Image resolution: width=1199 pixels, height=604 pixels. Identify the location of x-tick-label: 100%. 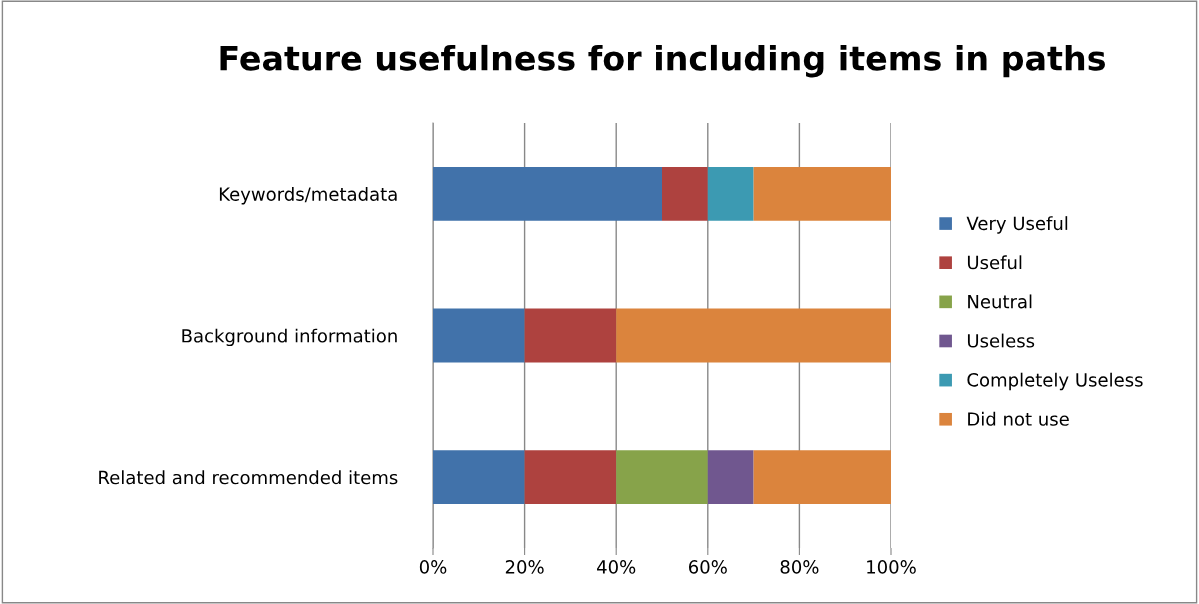
(891, 567).